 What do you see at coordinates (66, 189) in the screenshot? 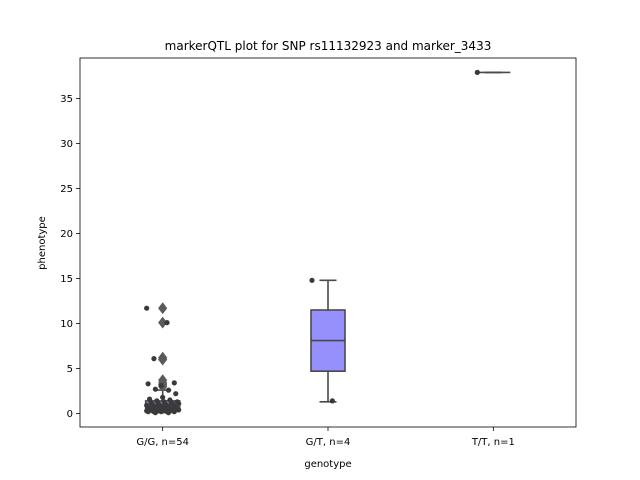
I see `y-tick-label: 25` at bounding box center [66, 189].